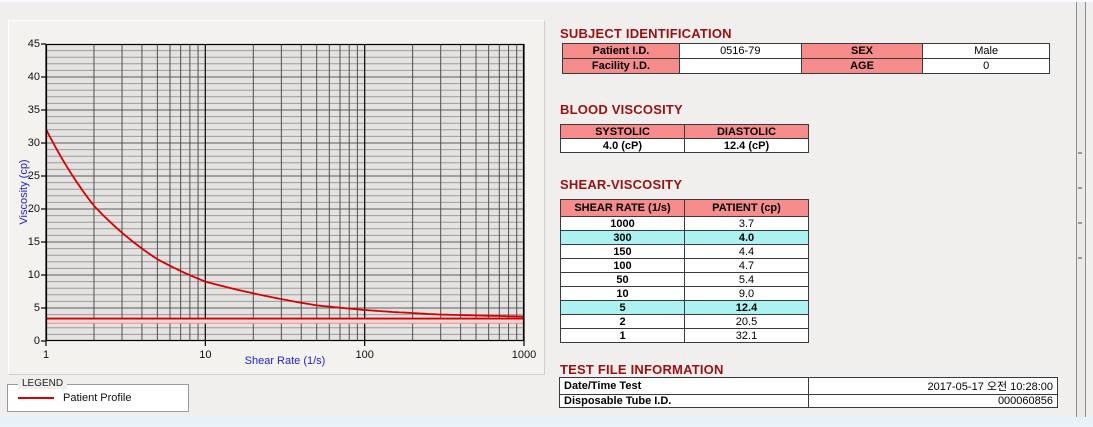 The height and width of the screenshot is (427, 1093). Describe the element at coordinates (622, 251) in the screenshot. I see `shear-rate-cell: 150` at that location.